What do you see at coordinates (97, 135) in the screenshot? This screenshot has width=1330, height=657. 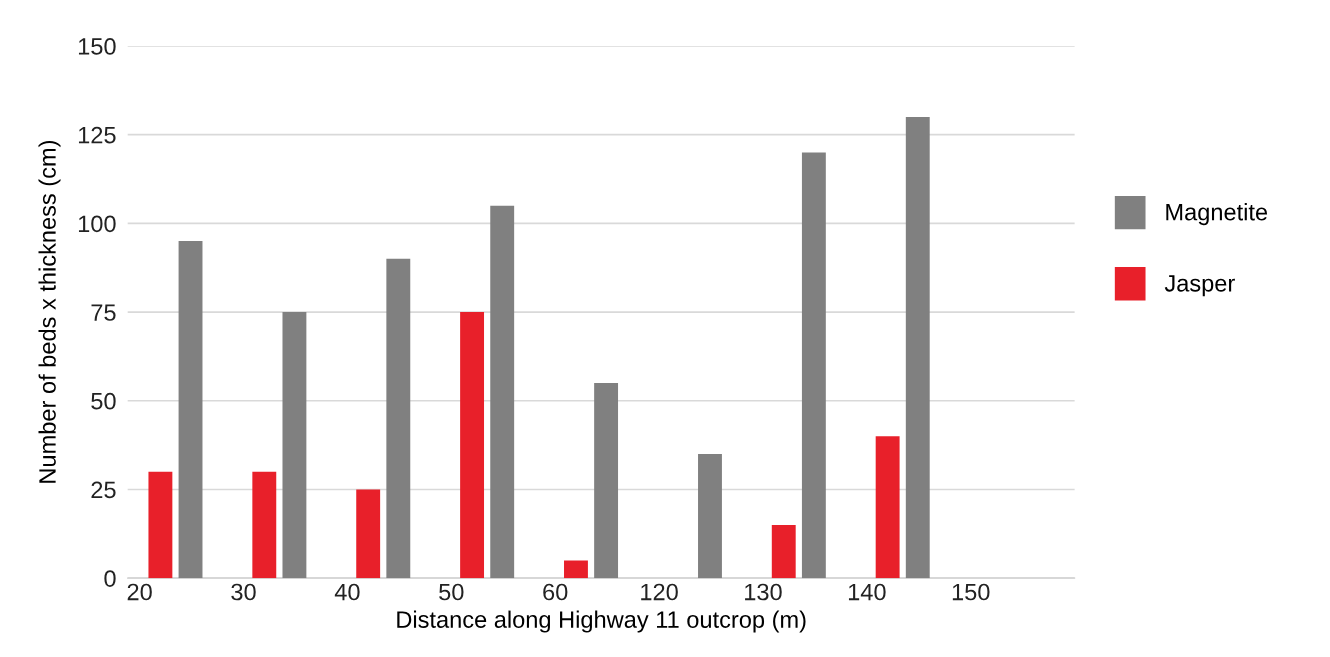 I see `y-tick-label: 125` at bounding box center [97, 135].